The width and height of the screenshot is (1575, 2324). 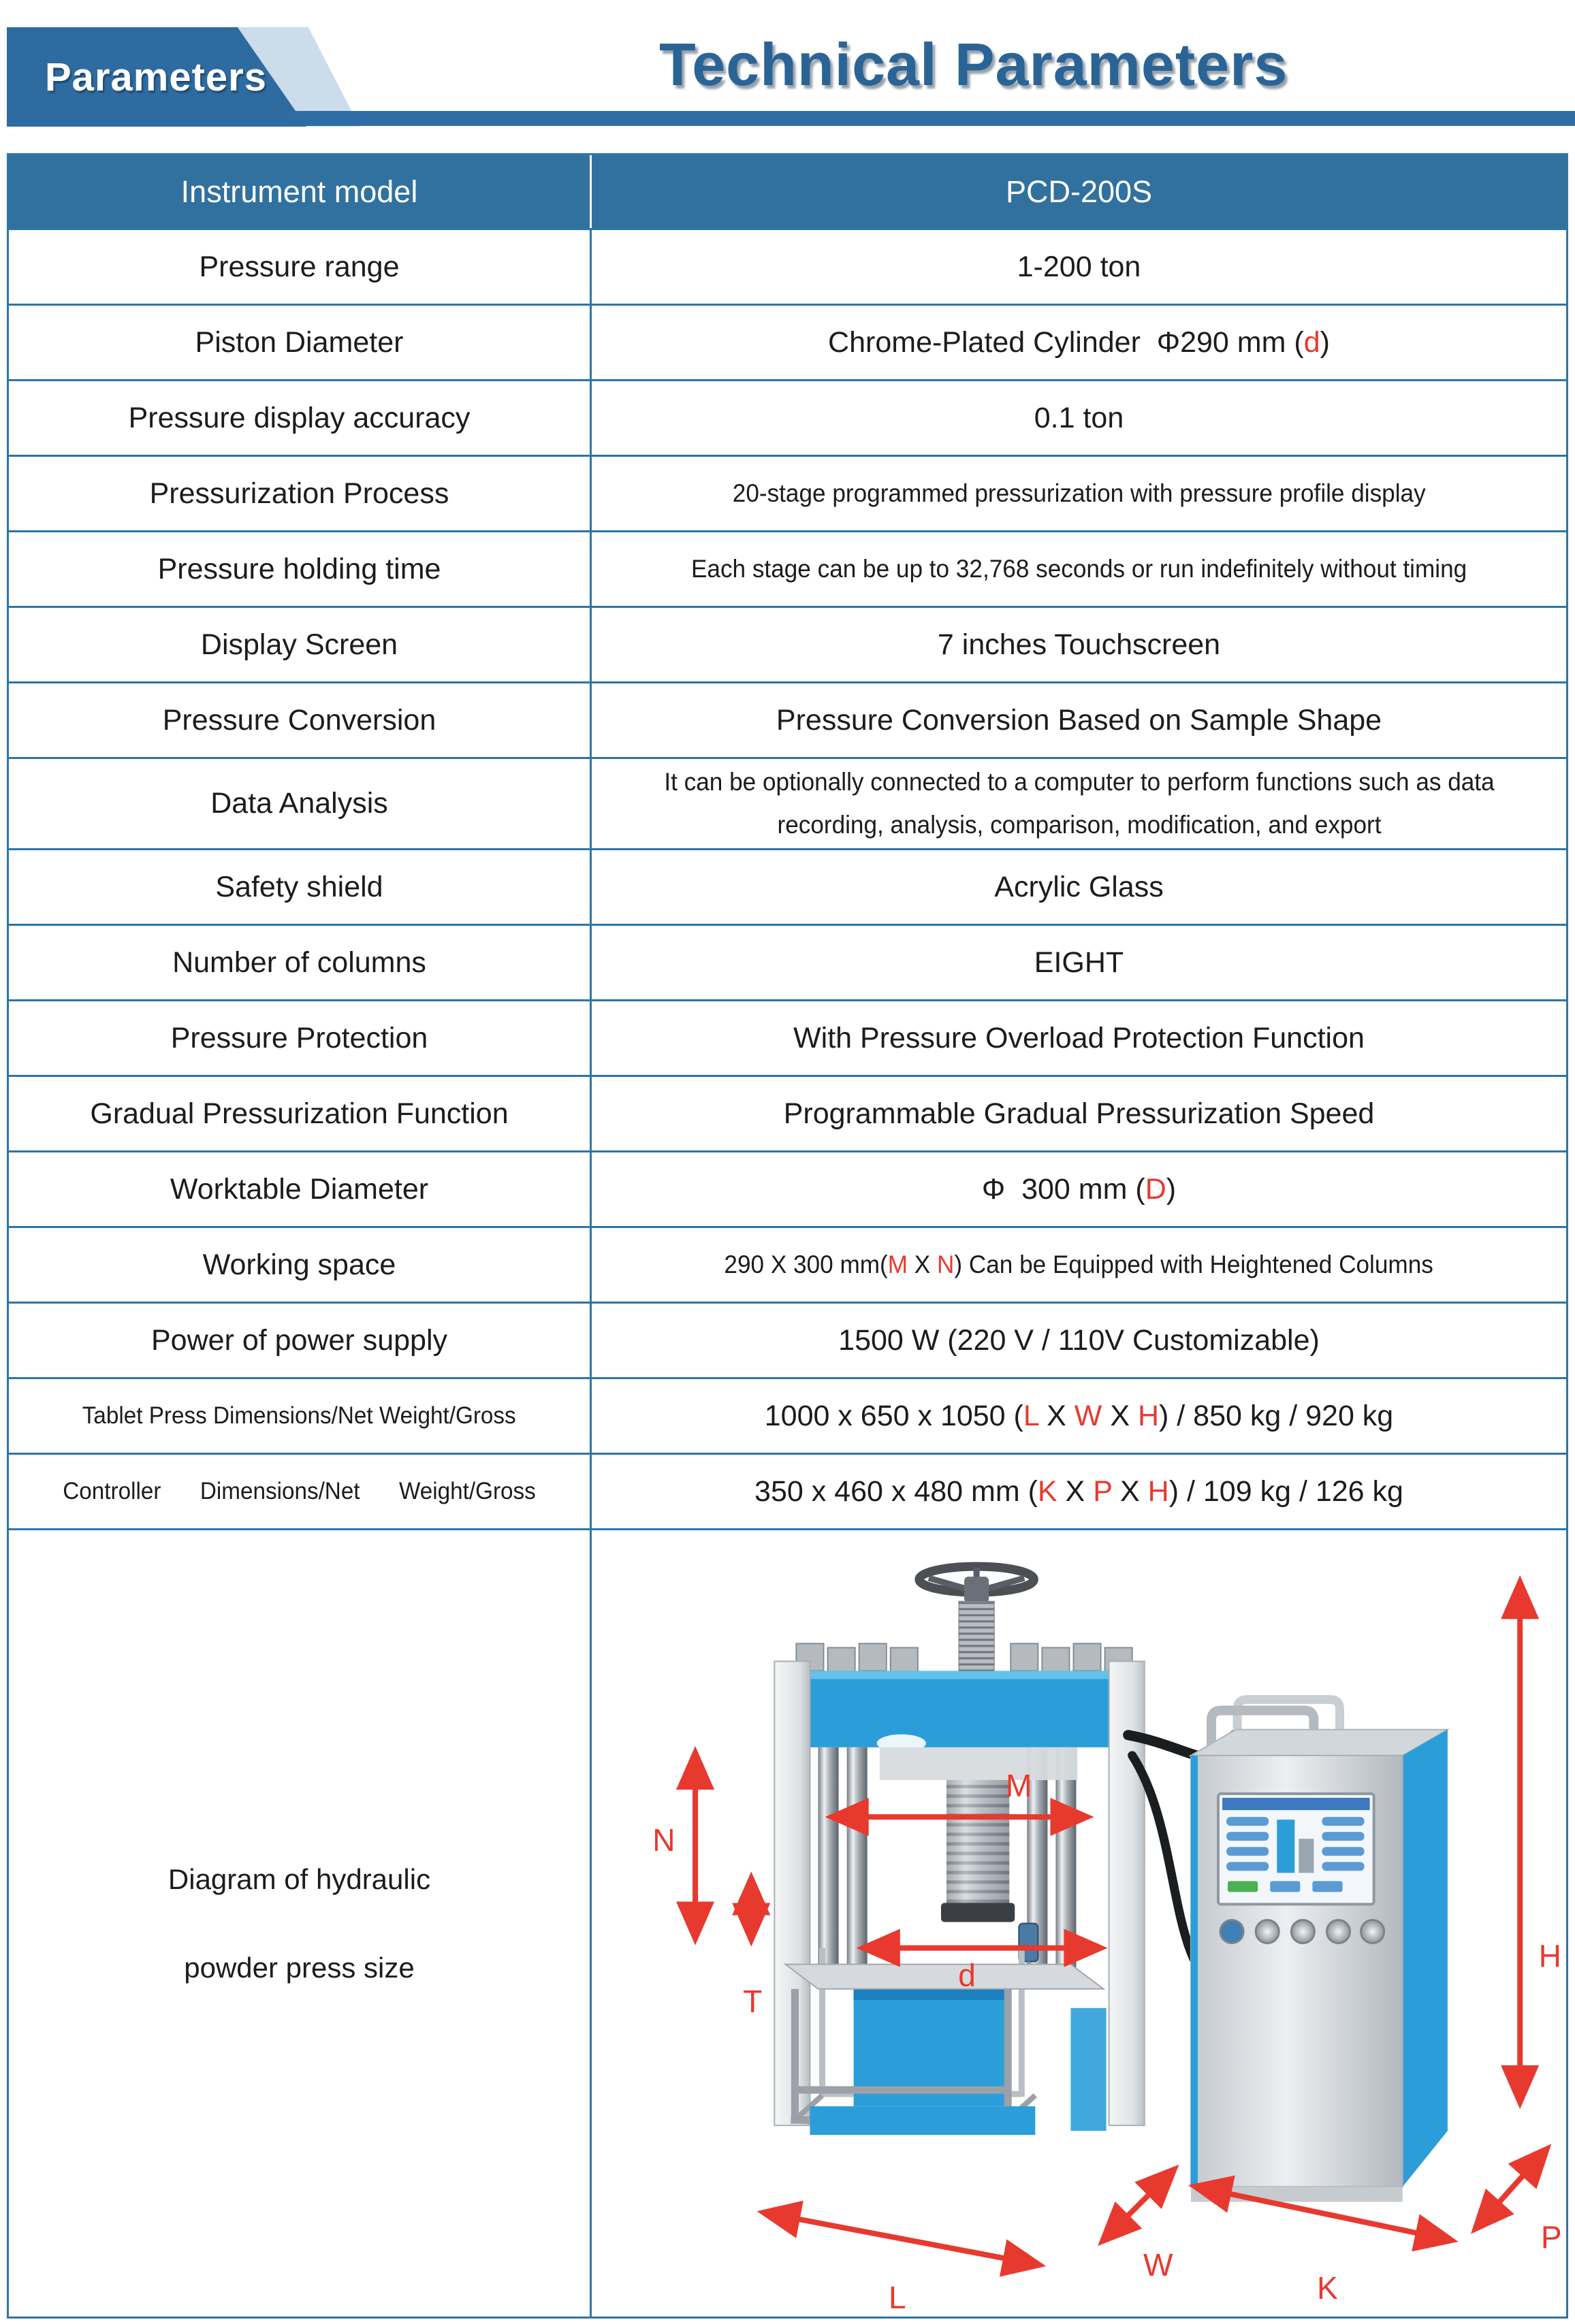 I want to click on ram-plate, so click(x=979, y=1763).